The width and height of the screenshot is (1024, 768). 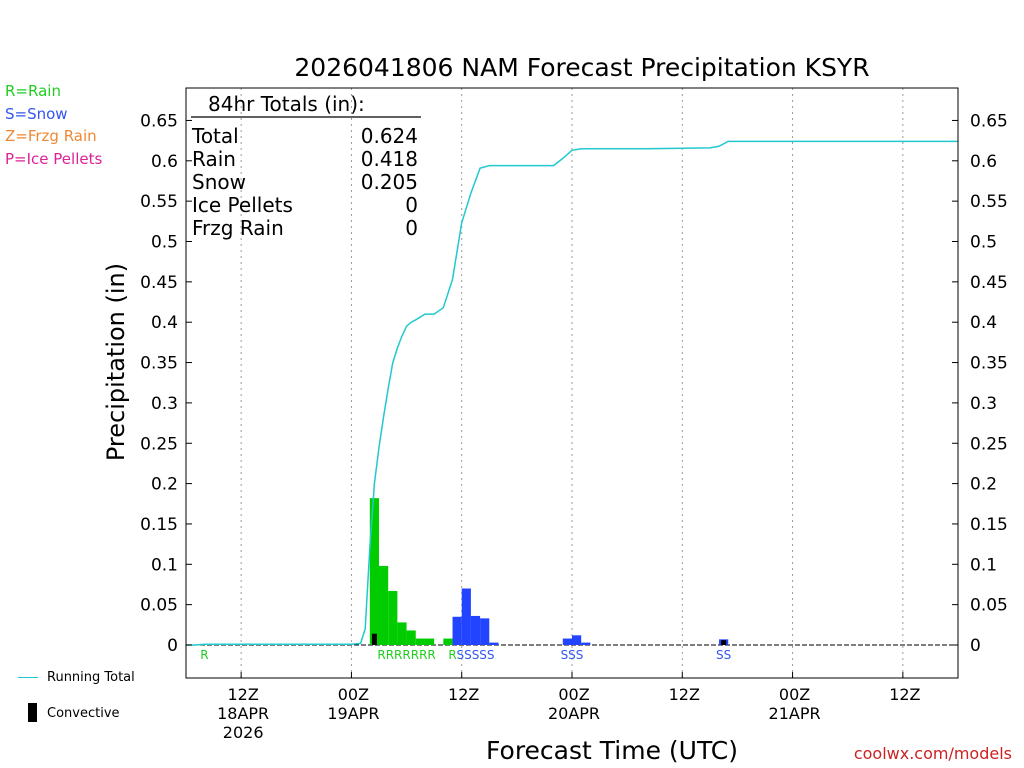 I want to click on y-tick-label-right: 0.05, so click(x=989, y=606).